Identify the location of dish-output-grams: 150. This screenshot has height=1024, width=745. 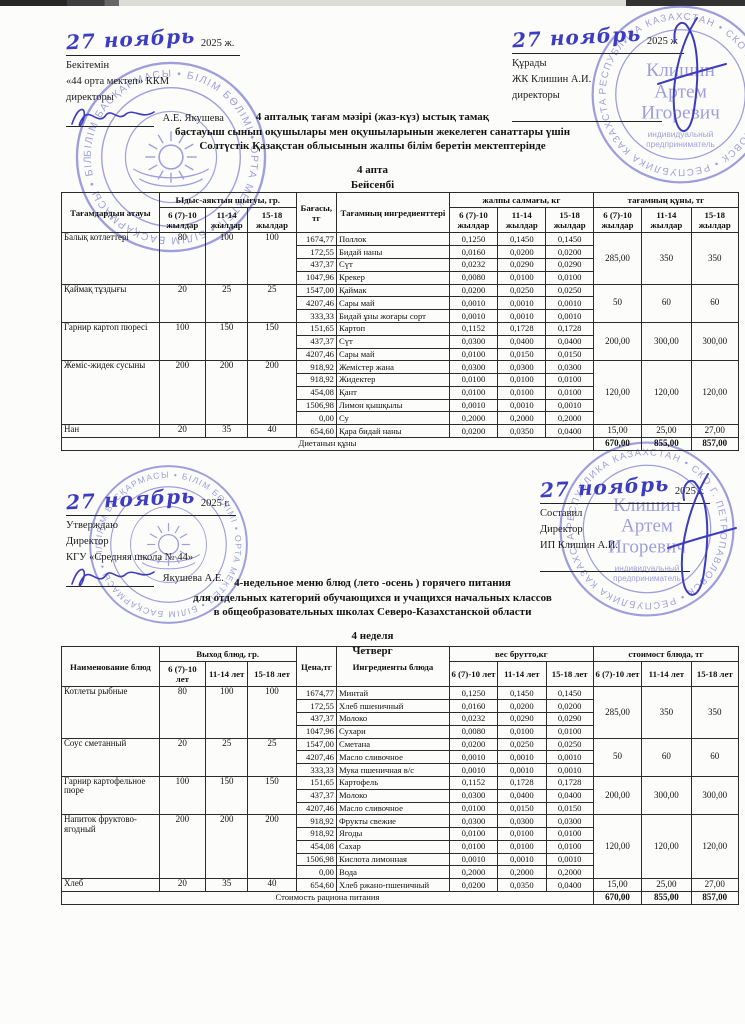
(272, 341).